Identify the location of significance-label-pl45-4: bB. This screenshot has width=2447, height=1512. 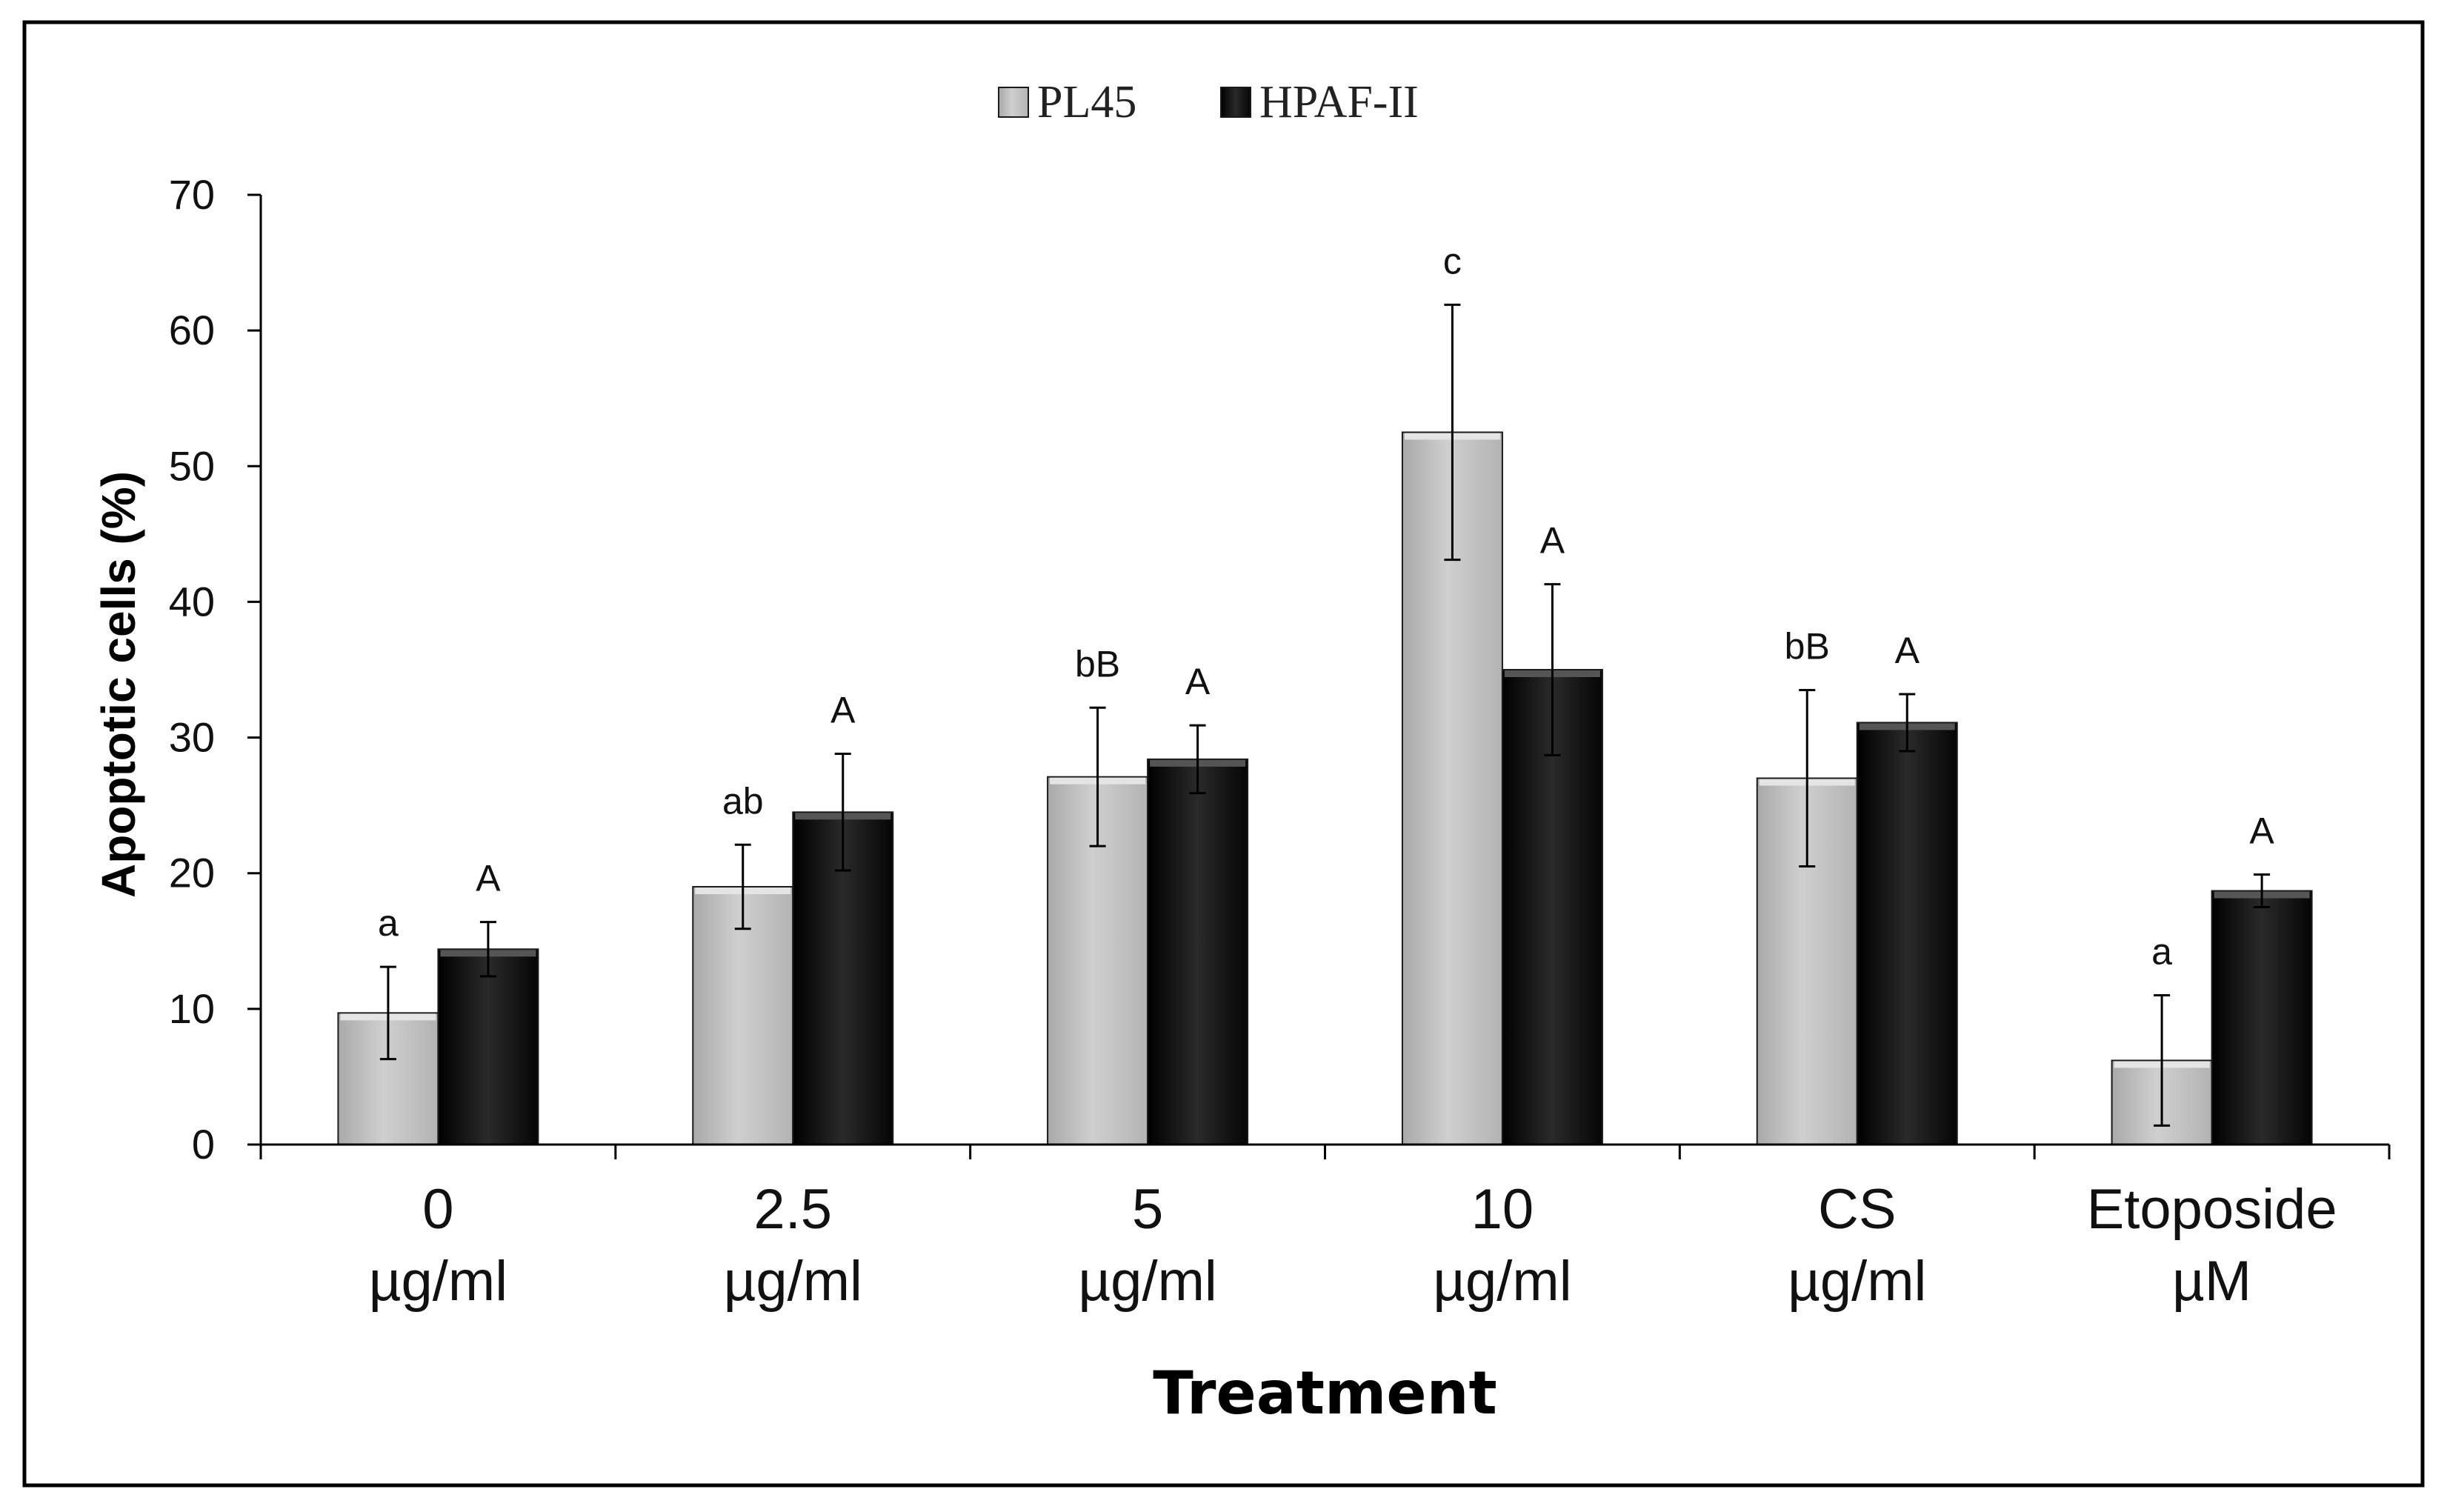
(1807, 646).